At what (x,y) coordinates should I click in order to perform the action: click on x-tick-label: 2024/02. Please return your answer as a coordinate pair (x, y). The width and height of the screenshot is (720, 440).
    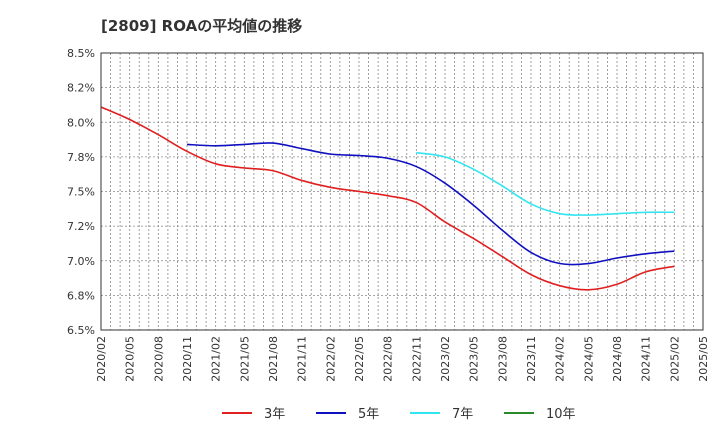
    Looking at the image, I should click on (560, 359).